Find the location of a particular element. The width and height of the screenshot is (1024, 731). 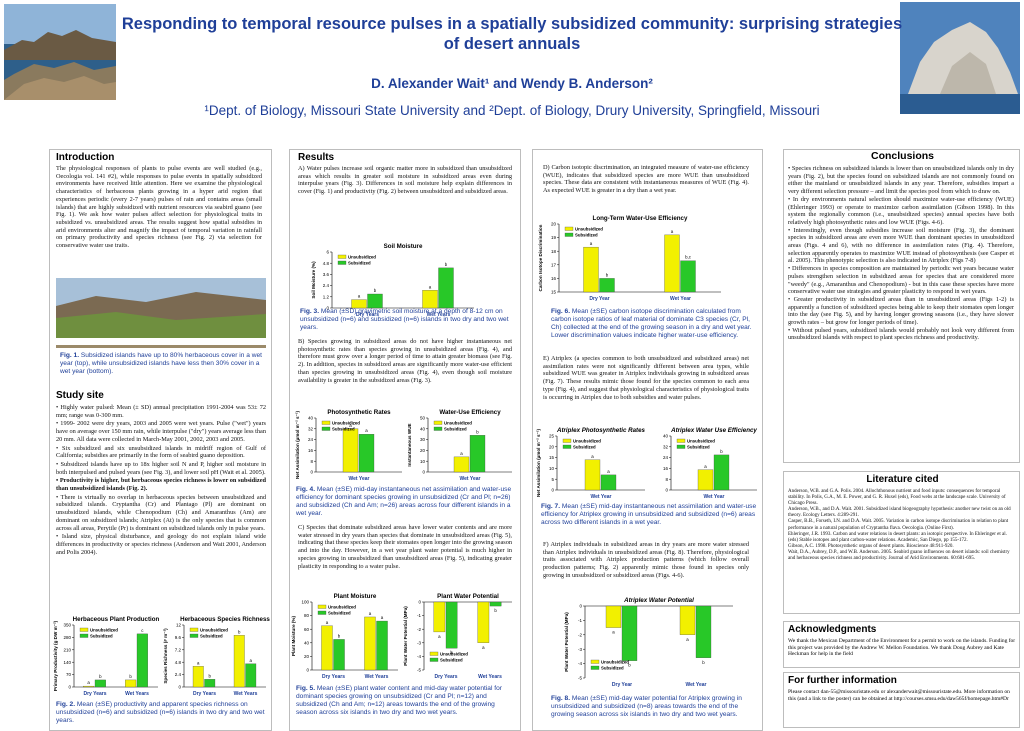

intro-heading: Introduction is located at coordinates (85, 157).